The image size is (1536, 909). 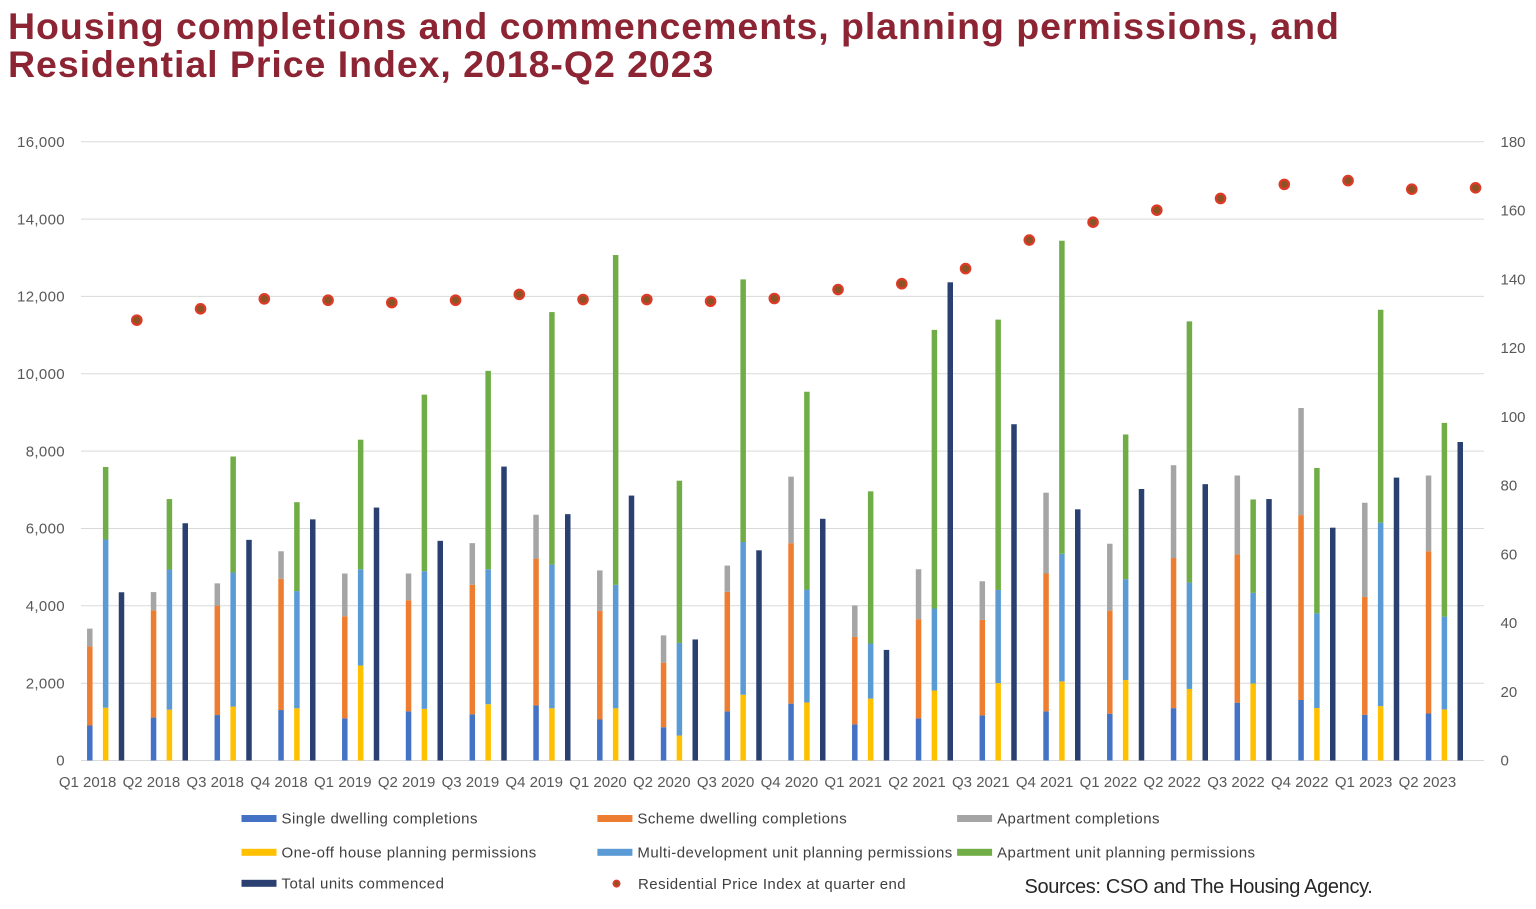 What do you see at coordinates (790, 782) in the screenshot?
I see `svg-text: Q4 2020` at bounding box center [790, 782].